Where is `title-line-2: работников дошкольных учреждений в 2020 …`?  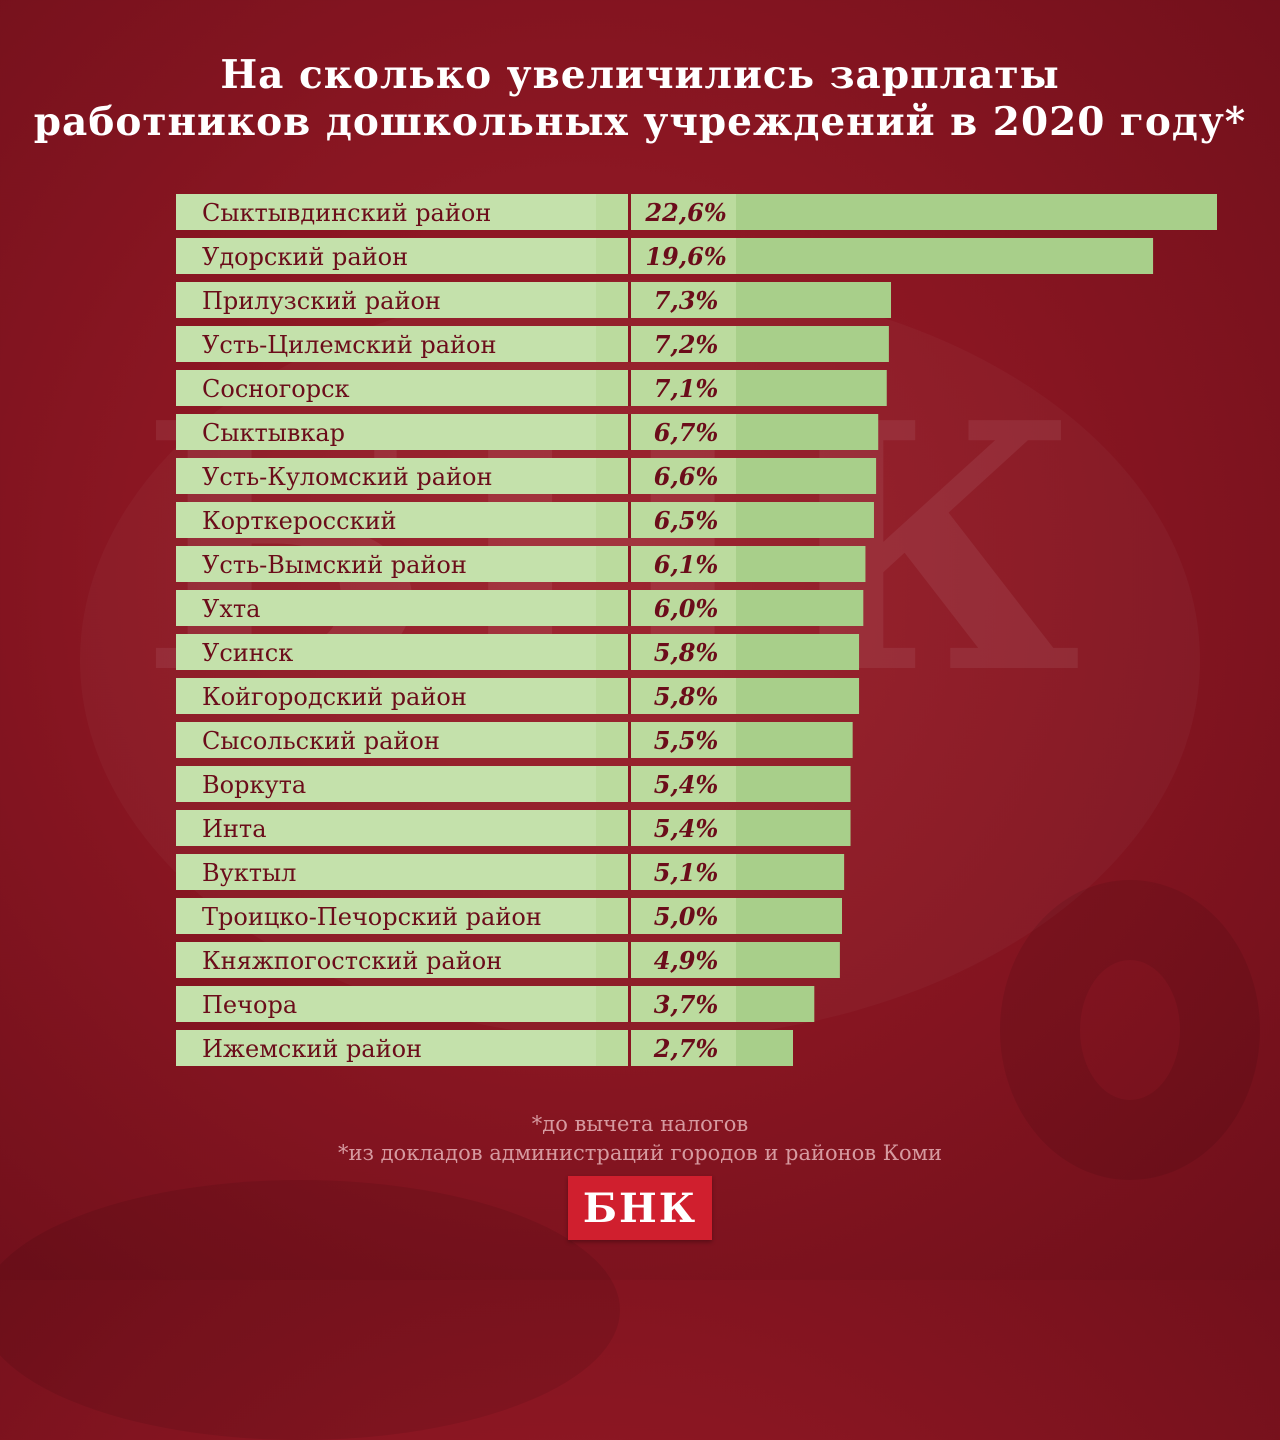 title-line-2: работников дошкольных учреждений в 2020 … is located at coordinates (640, 122).